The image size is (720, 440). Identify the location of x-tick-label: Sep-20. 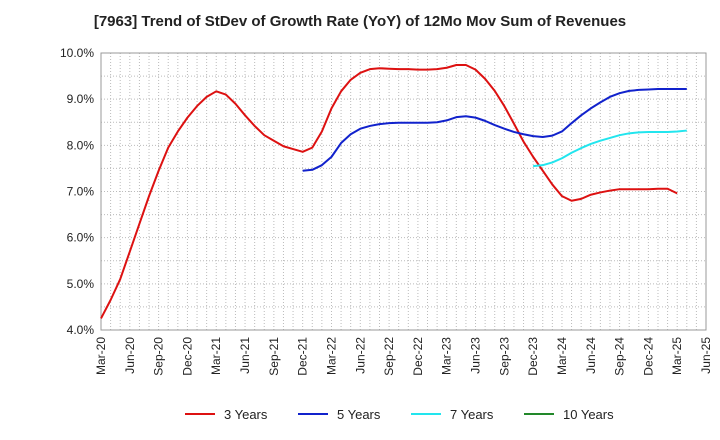
(159, 356).